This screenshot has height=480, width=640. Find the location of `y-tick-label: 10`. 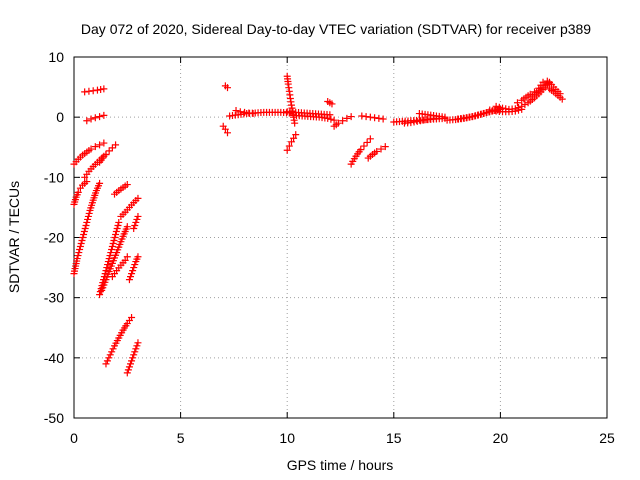

y-tick-label: 10 is located at coordinates (56, 57).